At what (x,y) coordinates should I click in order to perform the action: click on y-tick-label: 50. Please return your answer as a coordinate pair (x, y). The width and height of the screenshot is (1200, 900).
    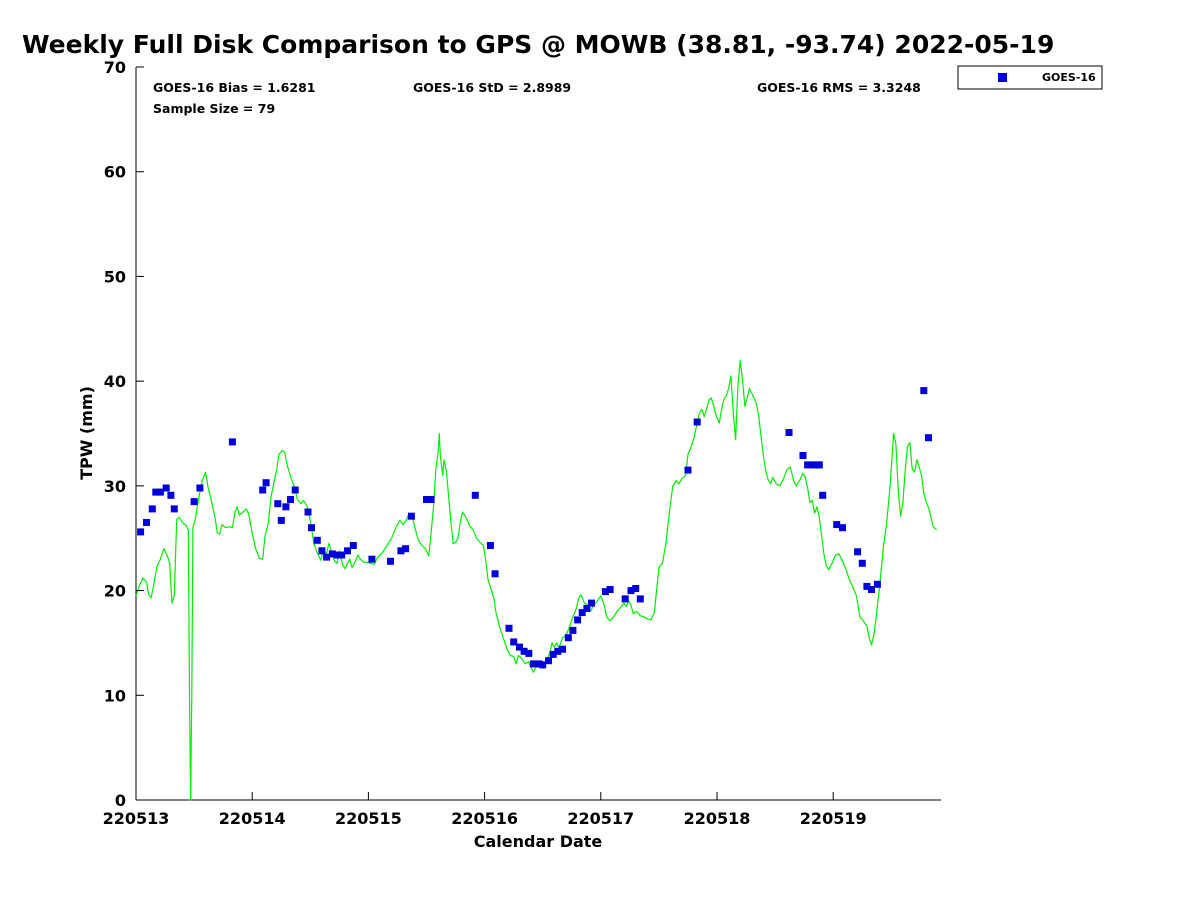
    Looking at the image, I should click on (115, 276).